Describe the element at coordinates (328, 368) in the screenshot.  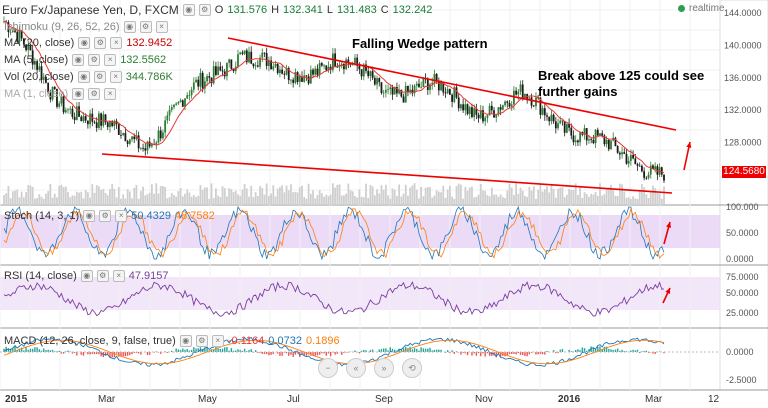
I see `zoom-out-icon: −` at that location.